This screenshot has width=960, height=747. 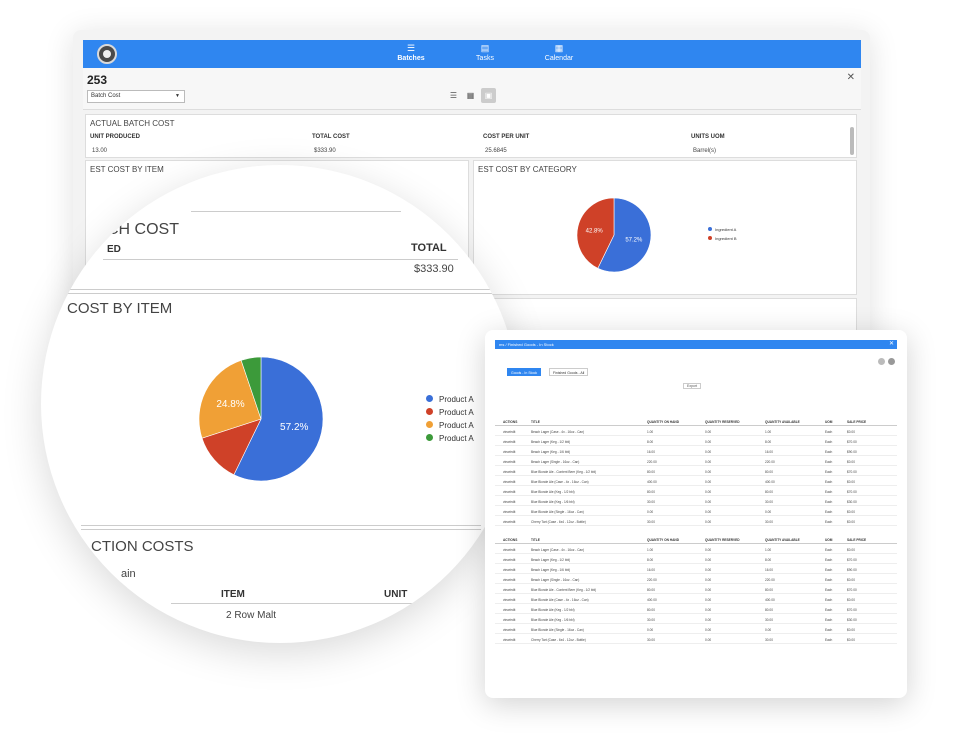 I want to click on col-cost-per-unit: COST PER UNIT, so click(x=506, y=137).